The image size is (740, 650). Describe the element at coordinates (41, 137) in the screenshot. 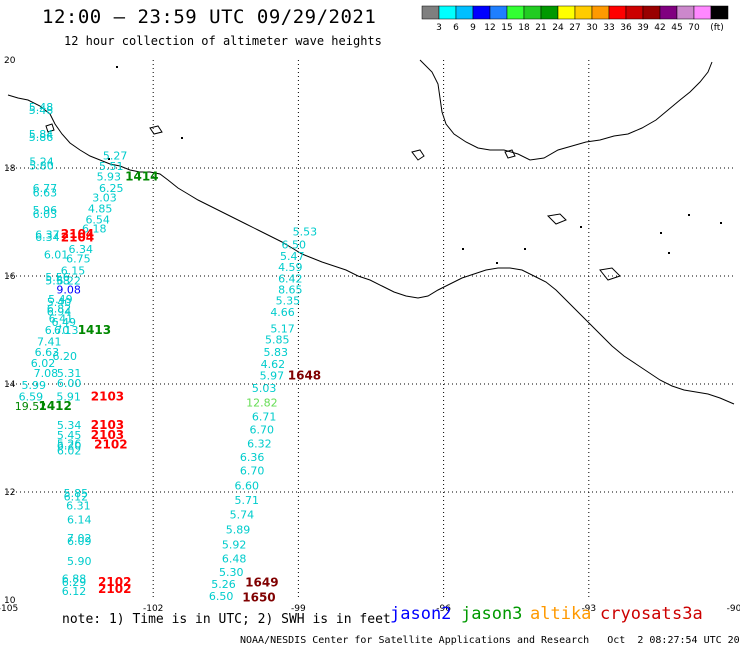

I see `wave-height-label: 5.86` at that location.